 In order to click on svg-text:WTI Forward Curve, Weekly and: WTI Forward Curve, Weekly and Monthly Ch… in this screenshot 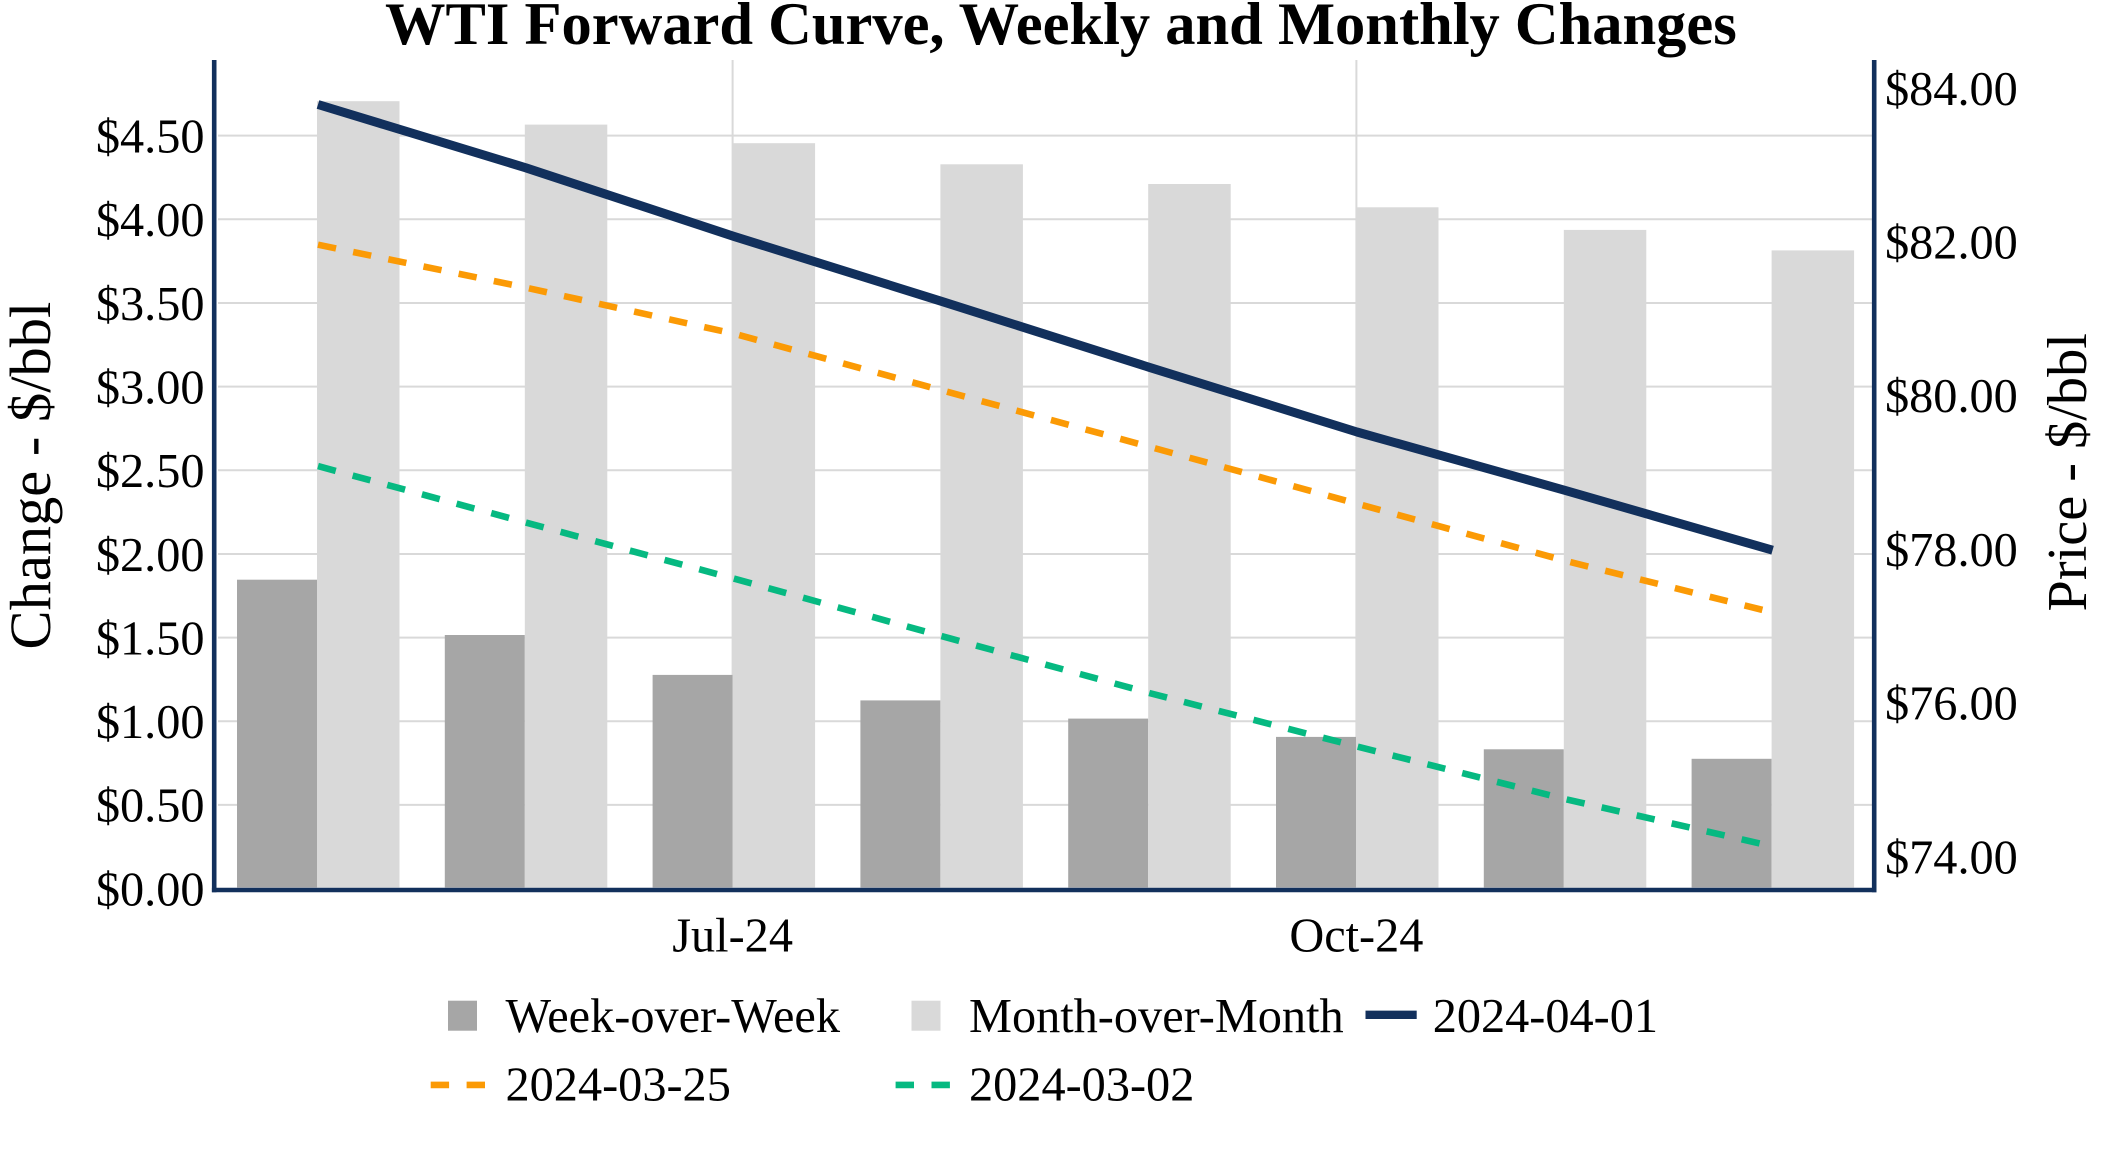, I will do `click(1061, 29)`.